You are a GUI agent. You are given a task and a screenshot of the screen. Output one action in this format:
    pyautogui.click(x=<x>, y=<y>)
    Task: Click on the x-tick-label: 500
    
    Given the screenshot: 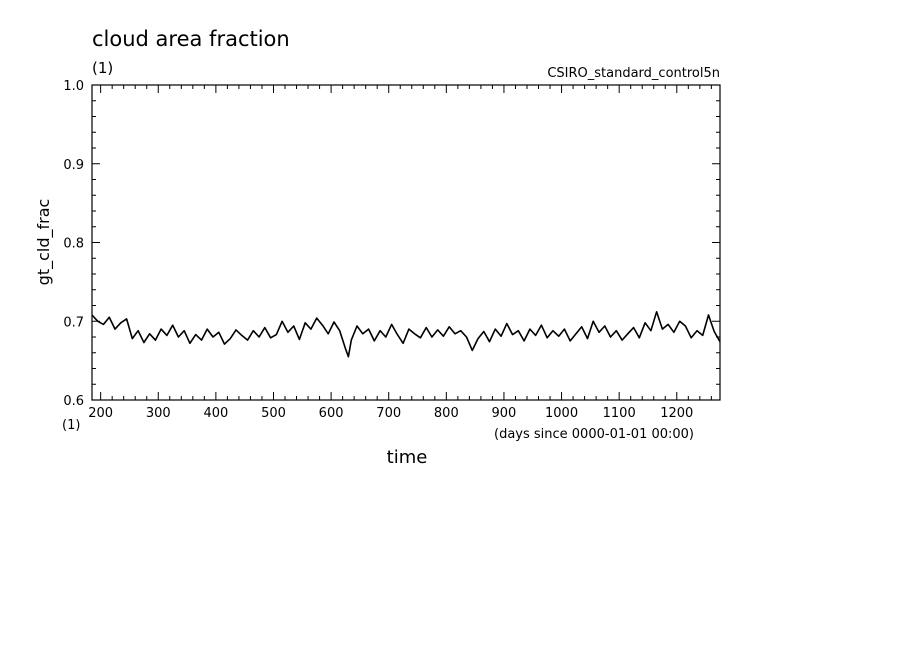 What is the action you would take?
    pyautogui.click(x=273, y=413)
    